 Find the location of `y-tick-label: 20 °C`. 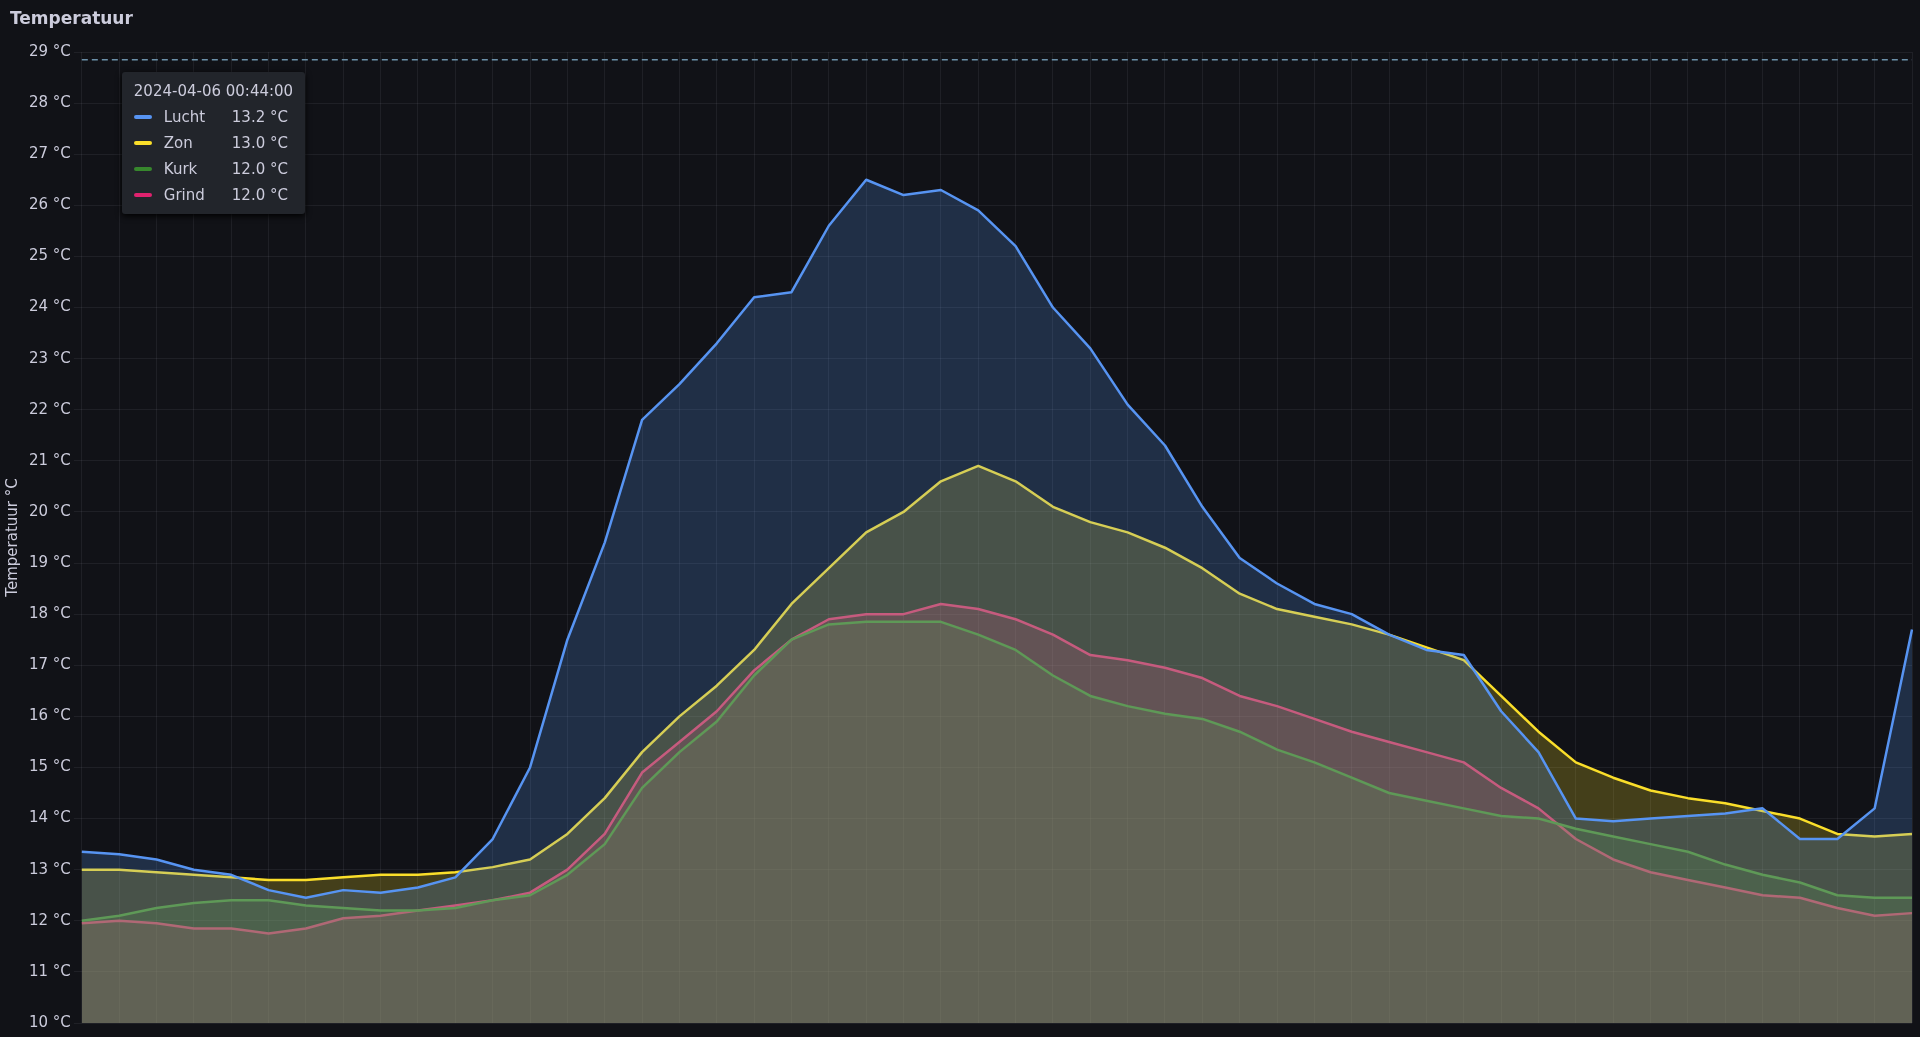

y-tick-label: 20 °C is located at coordinates (49, 510).